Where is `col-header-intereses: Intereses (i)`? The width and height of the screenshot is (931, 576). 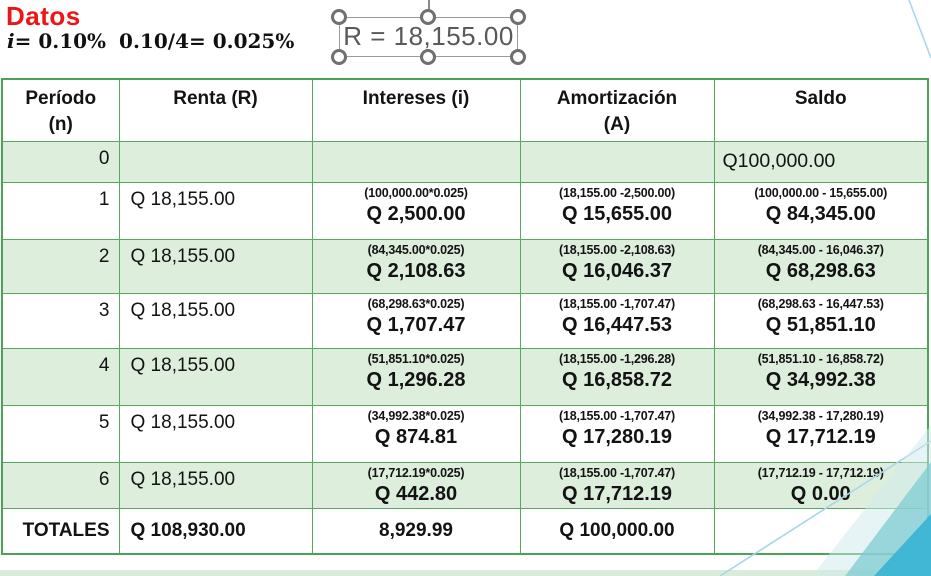 col-header-intereses: Intereses (i) is located at coordinates (416, 110).